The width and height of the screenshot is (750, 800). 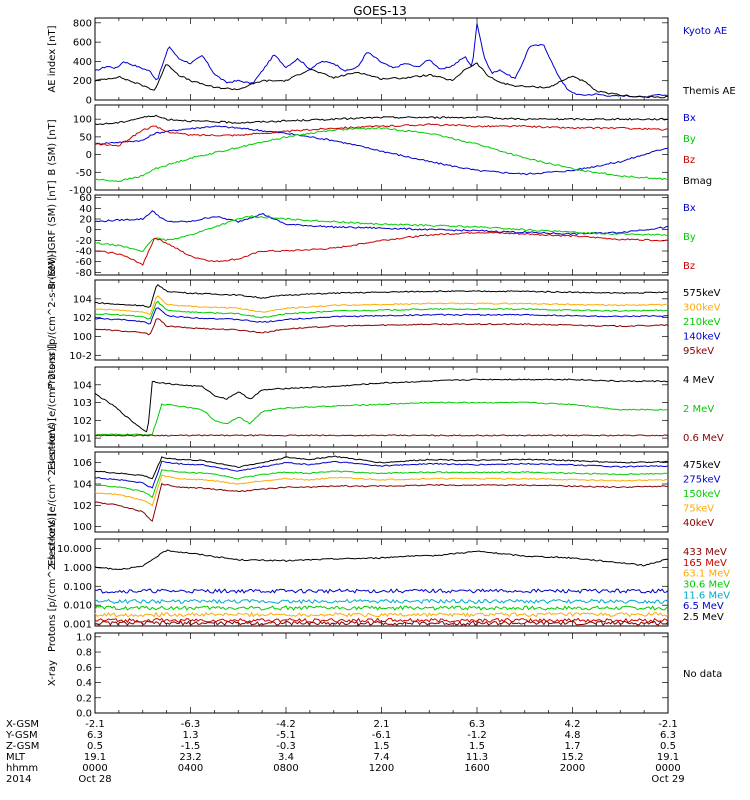 What do you see at coordinates (80, 356) in the screenshot?
I see `y-tick-label: 10-2` at bounding box center [80, 356].